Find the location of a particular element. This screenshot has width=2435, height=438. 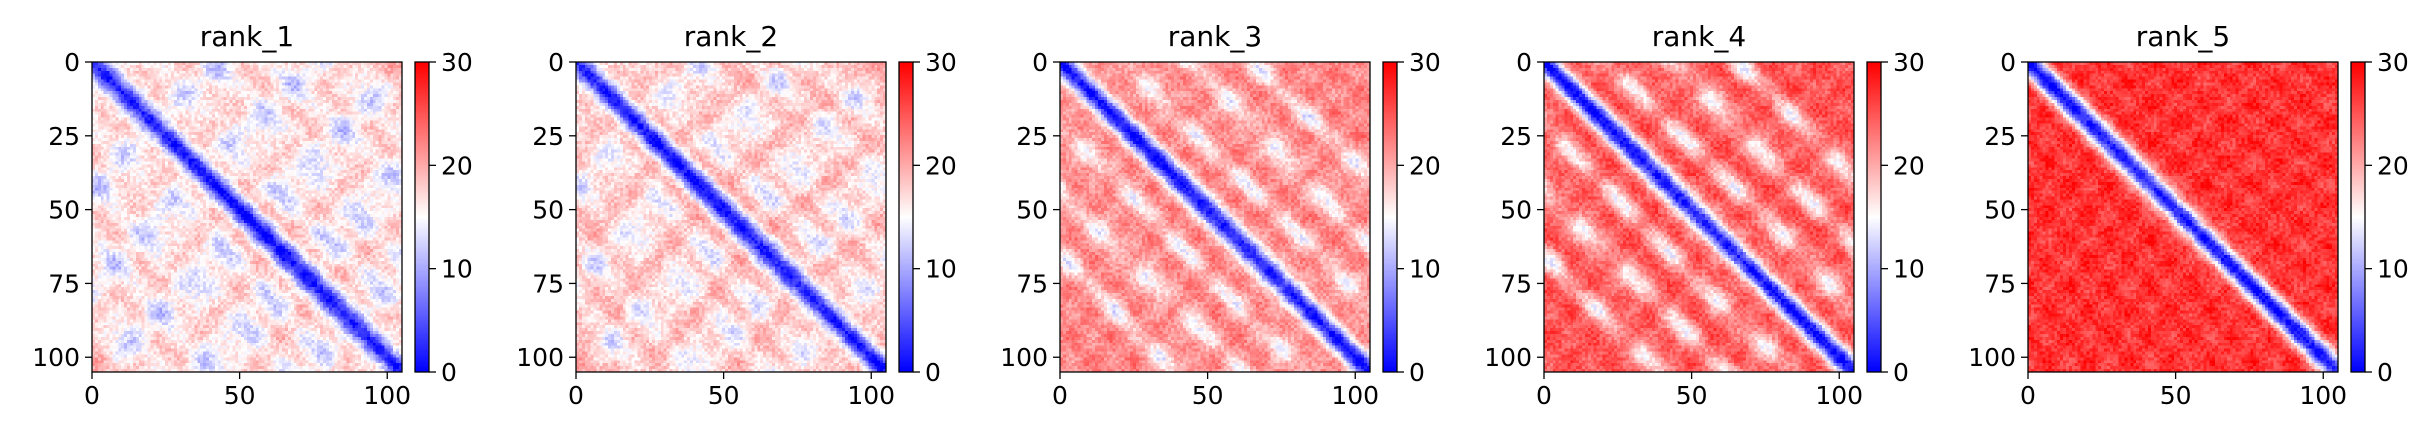

panel-title: rank_3 is located at coordinates (1215, 36).